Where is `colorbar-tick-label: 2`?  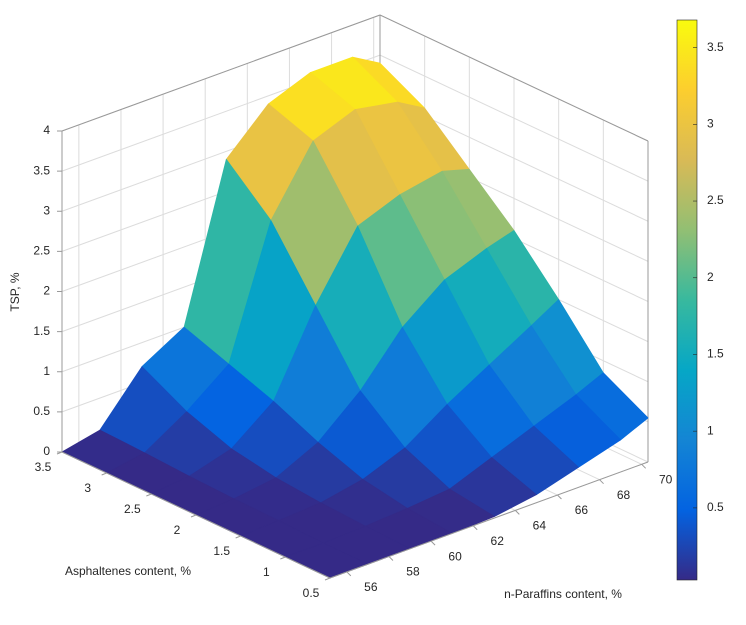
colorbar-tick-label: 2 is located at coordinates (710, 277).